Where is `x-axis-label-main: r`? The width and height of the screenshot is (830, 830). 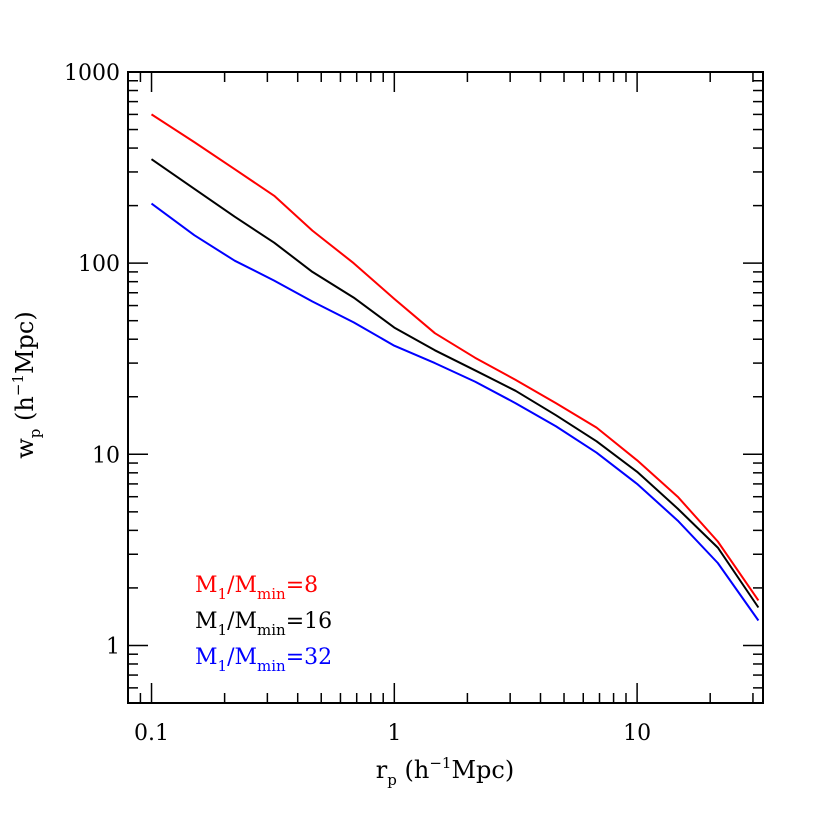 x-axis-label-main: r is located at coordinates (382, 770).